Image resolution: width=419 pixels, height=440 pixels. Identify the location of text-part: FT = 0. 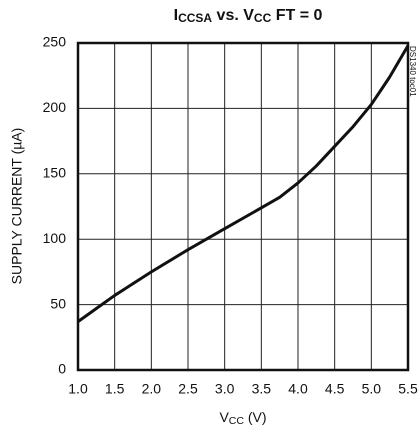
(296, 15).